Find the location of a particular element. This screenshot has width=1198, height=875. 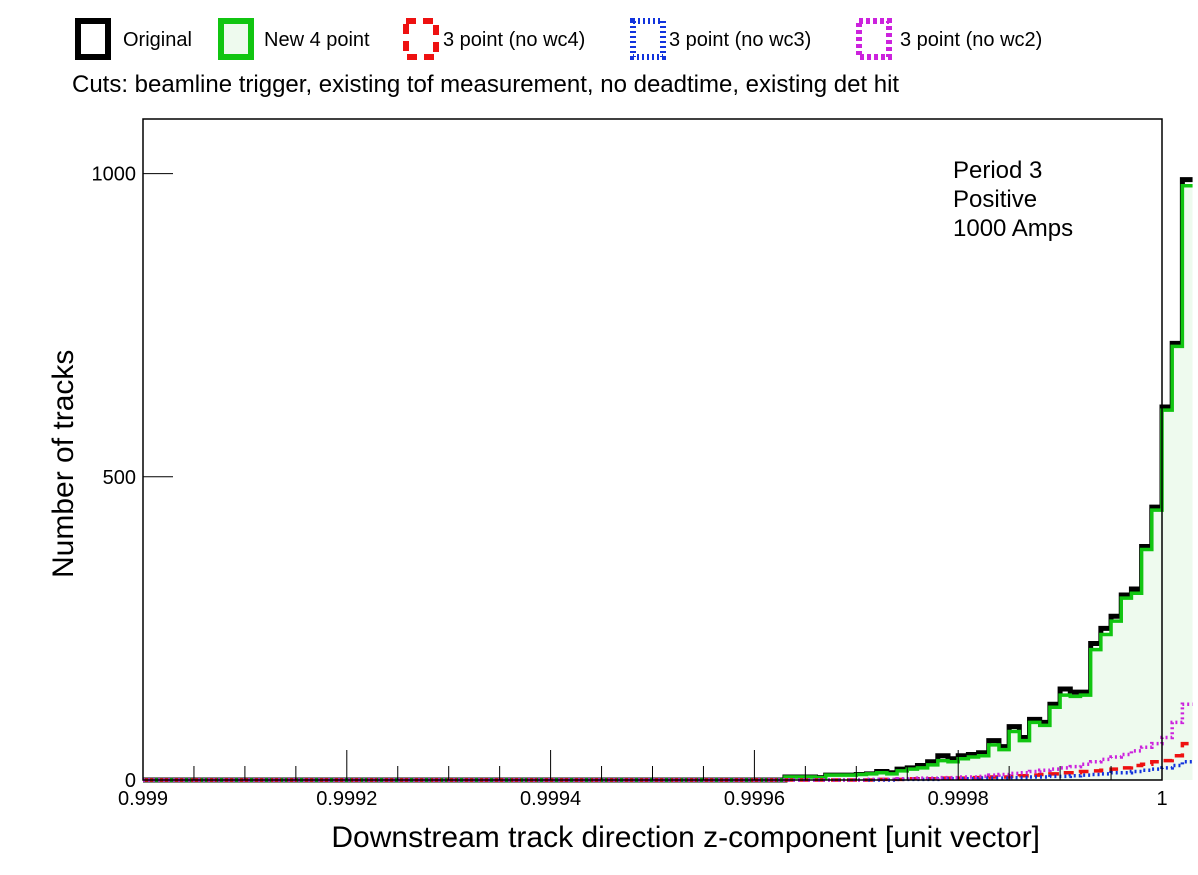

legend-entry-no-wc3: 3 point (no wc3) is located at coordinates (720, 39).